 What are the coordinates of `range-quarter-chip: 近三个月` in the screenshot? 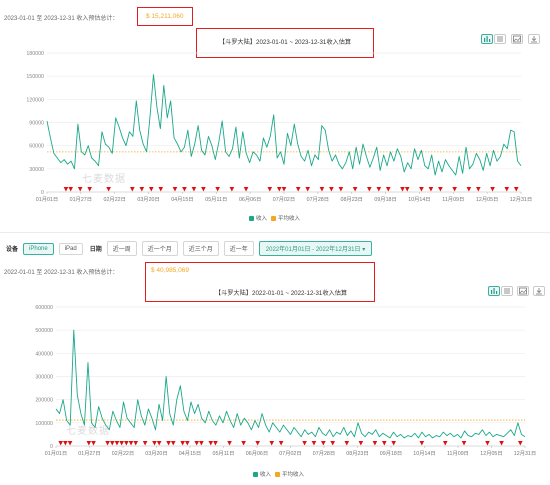 It's located at (200, 248).